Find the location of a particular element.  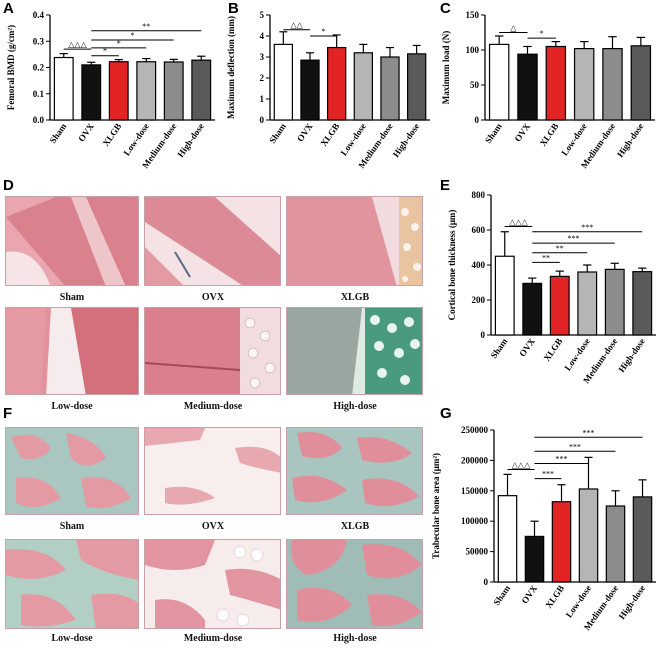

y-tick-label: 1 is located at coordinates (262, 99).